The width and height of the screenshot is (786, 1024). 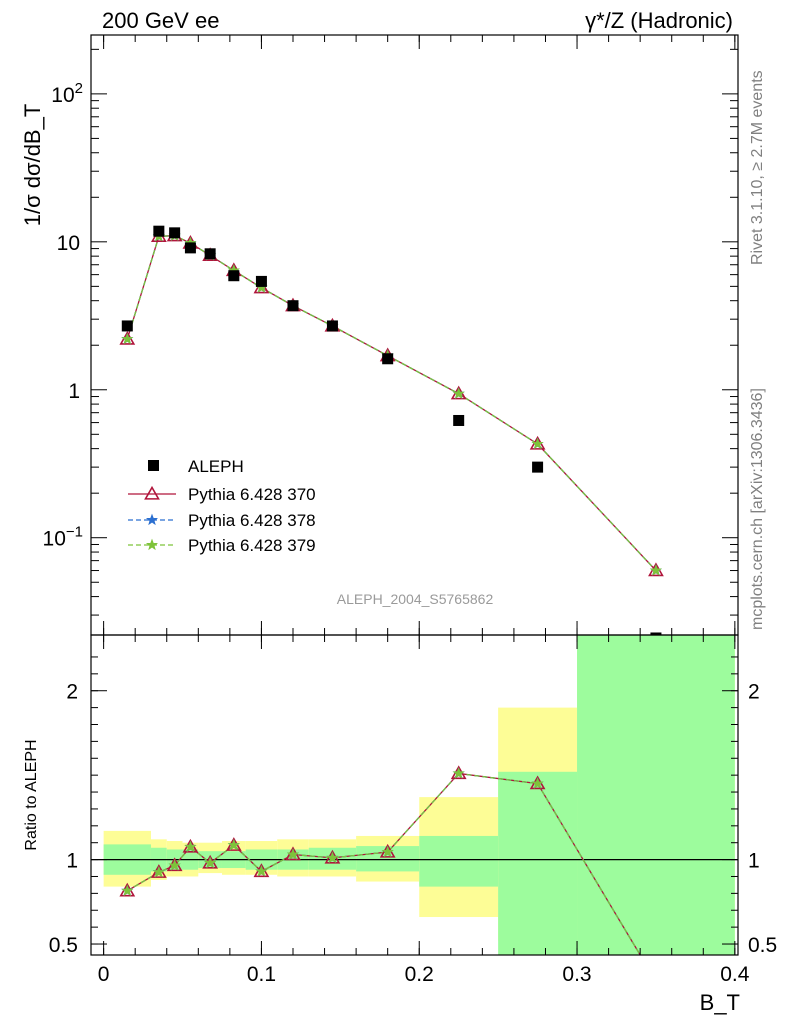 What do you see at coordinates (153, 465) in the screenshot?
I see `legend-marker-aleph` at bounding box center [153, 465].